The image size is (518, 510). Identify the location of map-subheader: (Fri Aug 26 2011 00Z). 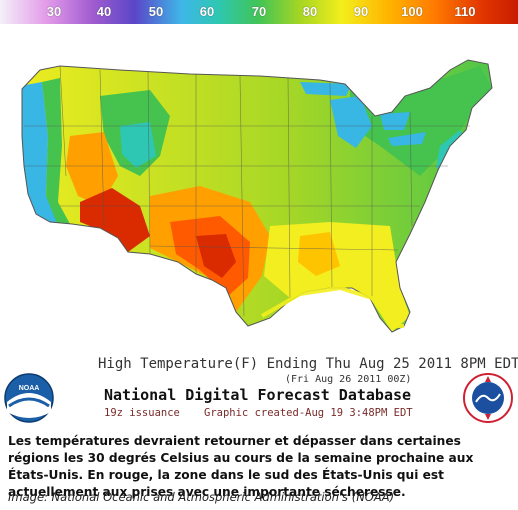
(348, 379).